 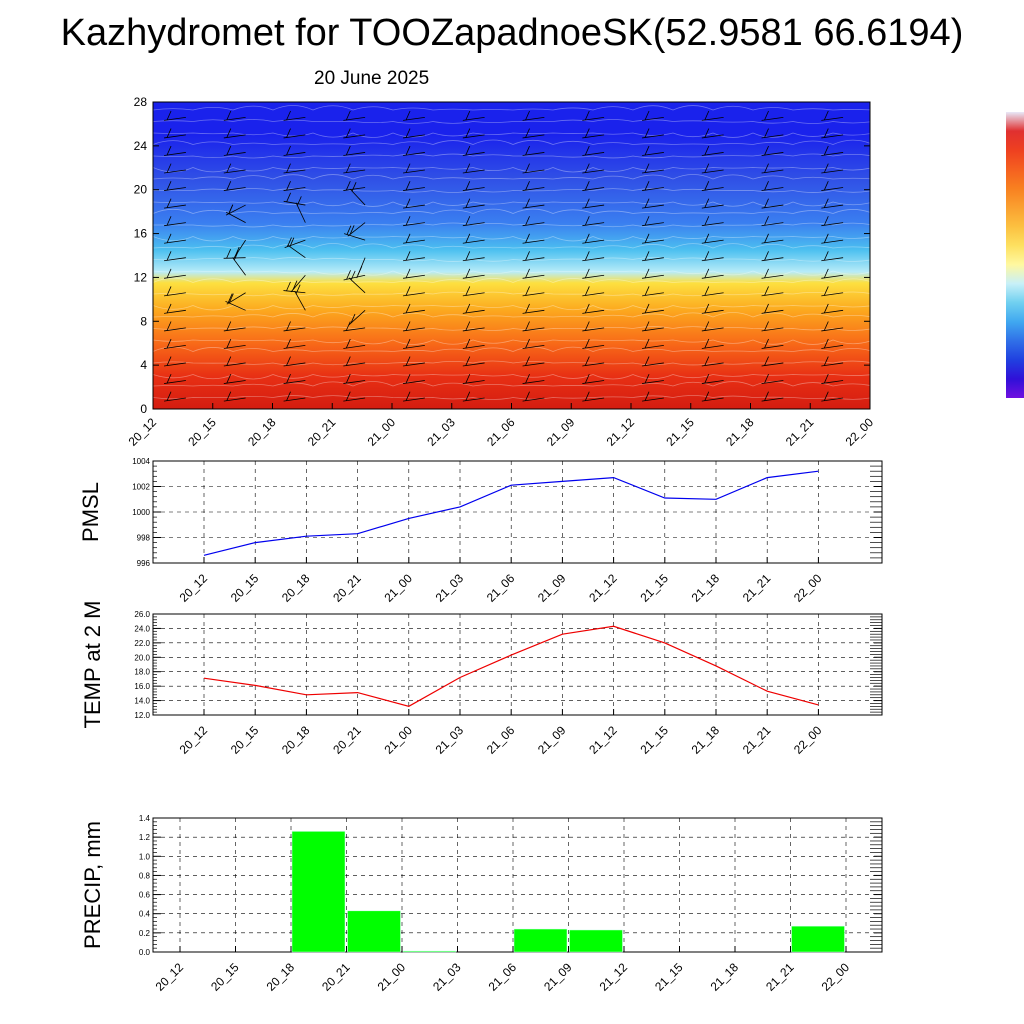 What do you see at coordinates (836, 977) in the screenshot?
I see `x-tick-label: 22_00` at bounding box center [836, 977].